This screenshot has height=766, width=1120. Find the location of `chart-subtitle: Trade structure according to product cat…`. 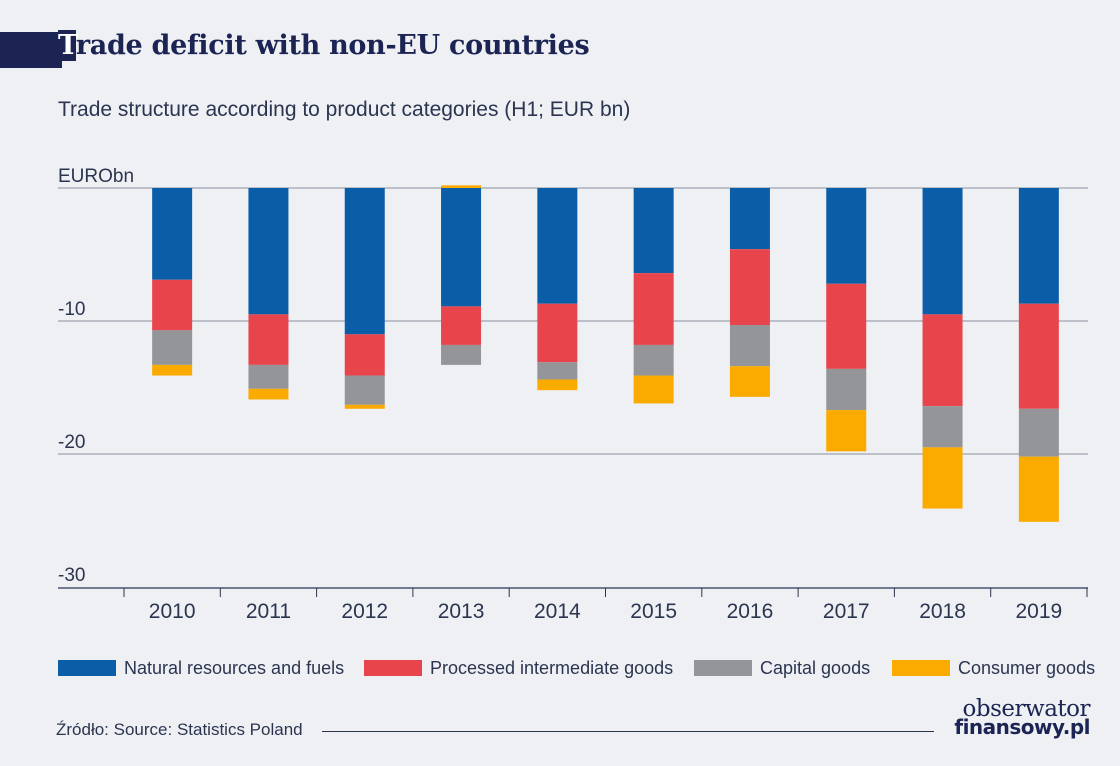

chart-subtitle: Trade structure according to product cat… is located at coordinates (344, 109).